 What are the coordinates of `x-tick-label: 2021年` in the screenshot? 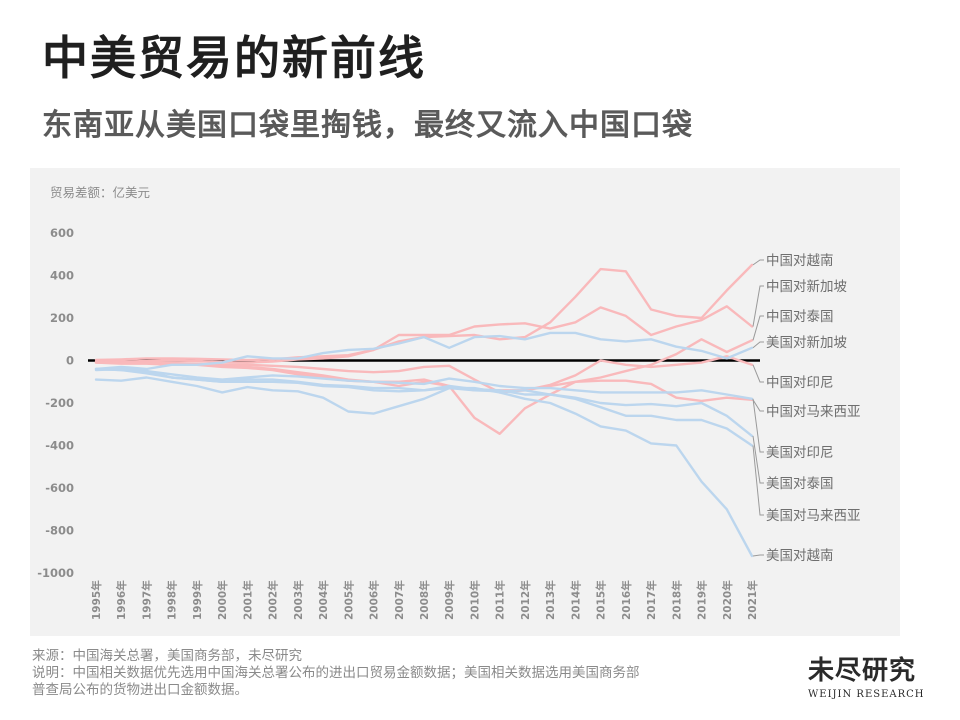 It's located at (752, 600).